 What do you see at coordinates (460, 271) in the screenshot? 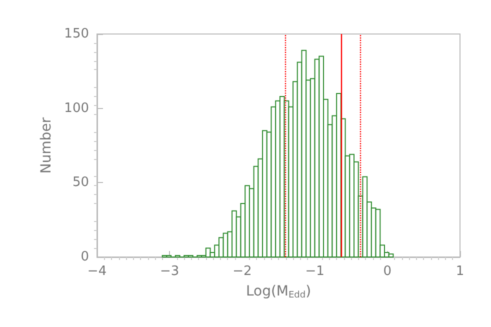
I see `x-tick-label: 1` at bounding box center [460, 271].